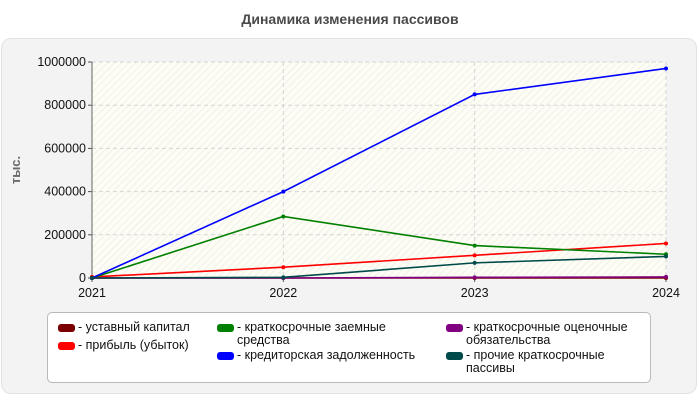 The image size is (700, 400). I want to click on legend-label: - кредиторская задолженность, so click(326, 355).